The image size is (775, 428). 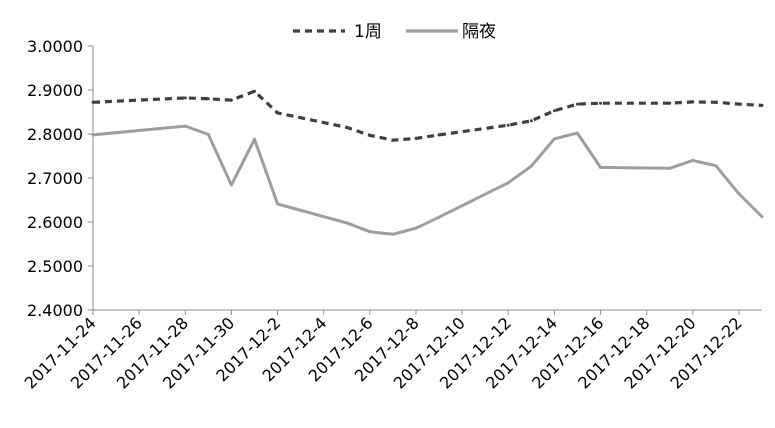 What do you see at coordinates (55, 266) in the screenshot?
I see `y-tick-label: 2.5000` at bounding box center [55, 266].